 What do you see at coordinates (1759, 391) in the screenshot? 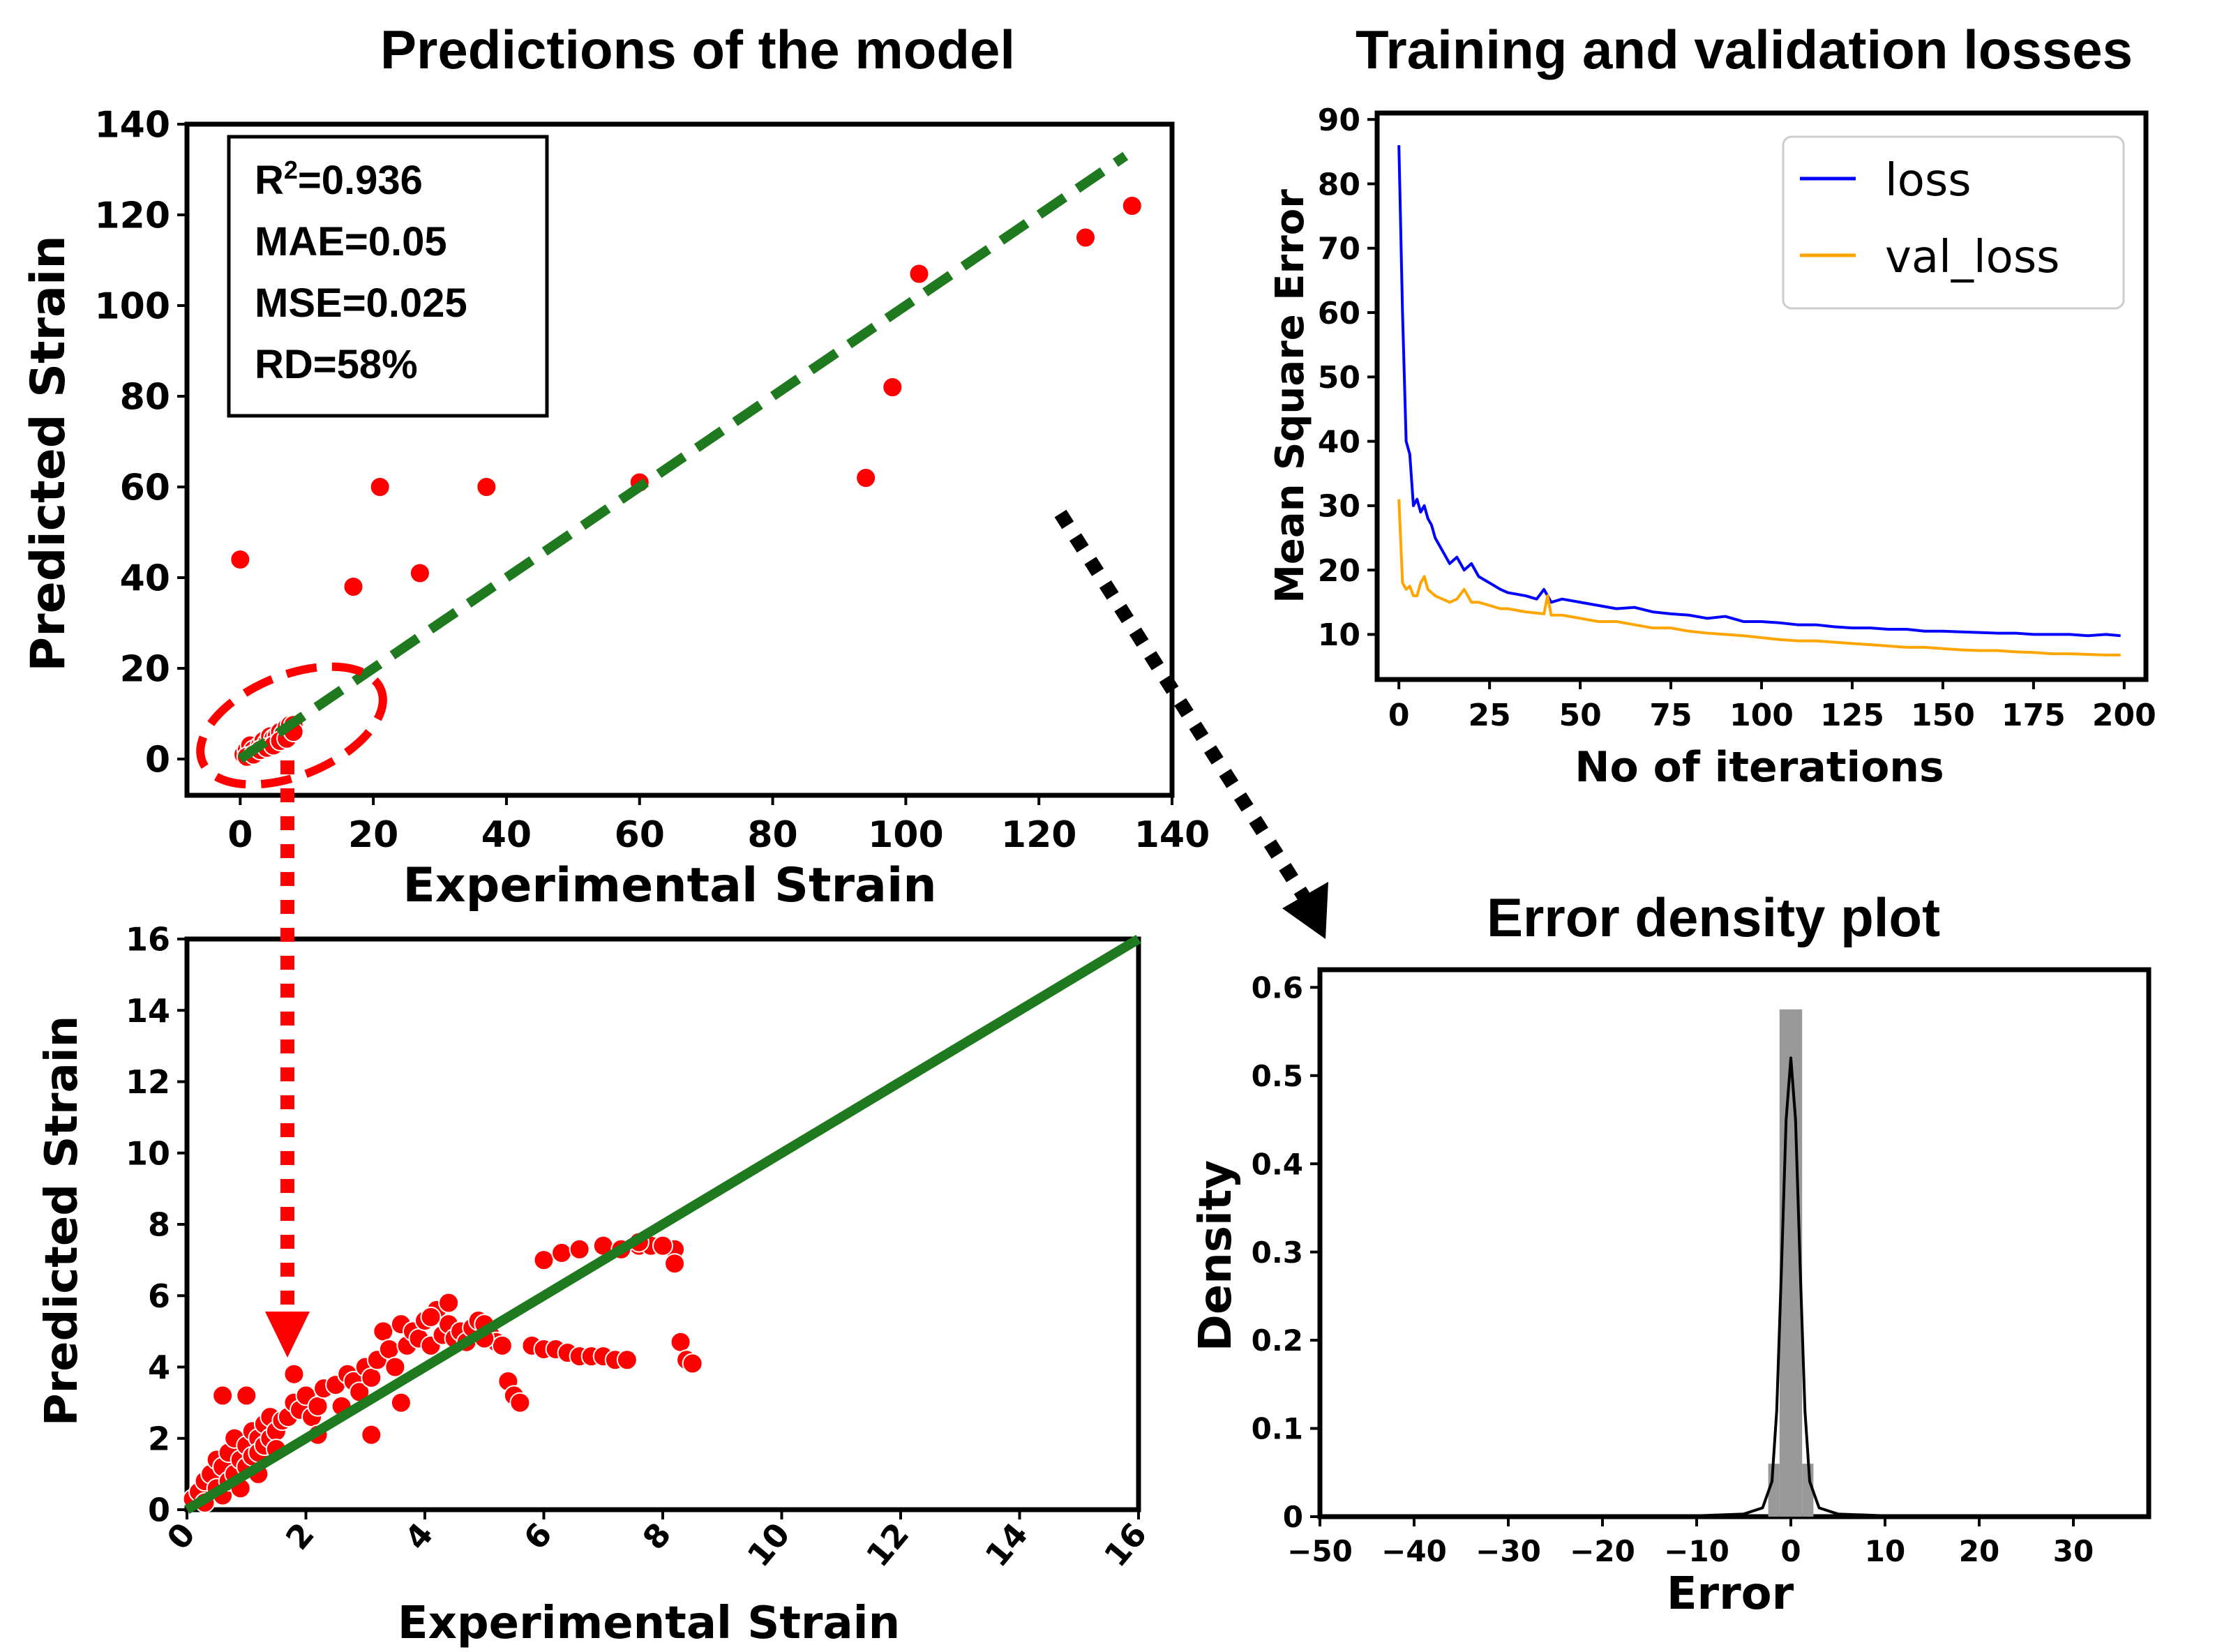
I see `series-line-loss` at bounding box center [1759, 391].